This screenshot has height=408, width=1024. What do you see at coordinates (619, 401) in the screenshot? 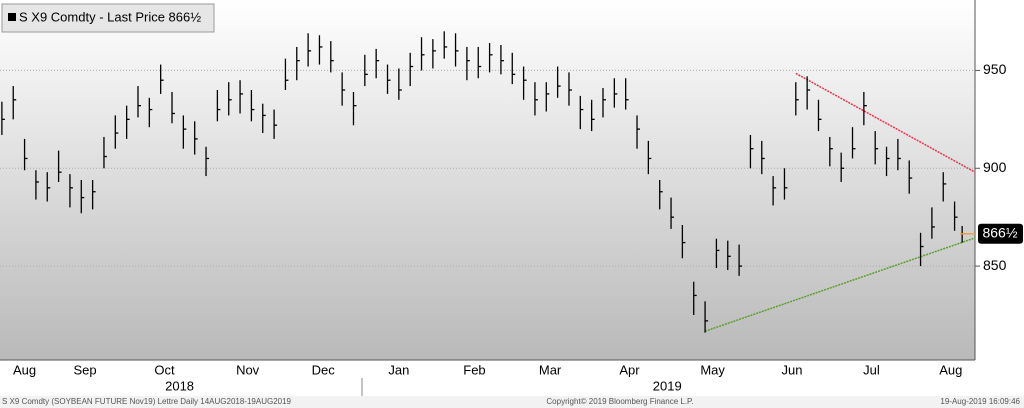
I see `footer-center: Copyright© 2019 Bloomberg Finance L.P.` at bounding box center [619, 401].